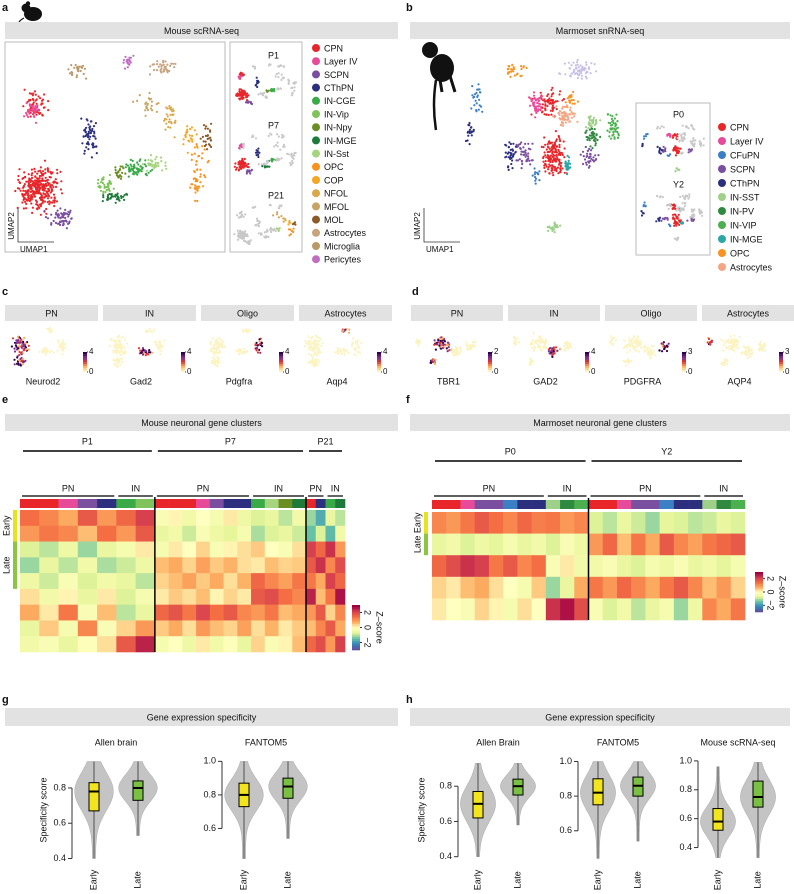 The height and width of the screenshot is (894, 794). What do you see at coordinates (5, 700) in the screenshot?
I see `panel-letter: g` at bounding box center [5, 700].